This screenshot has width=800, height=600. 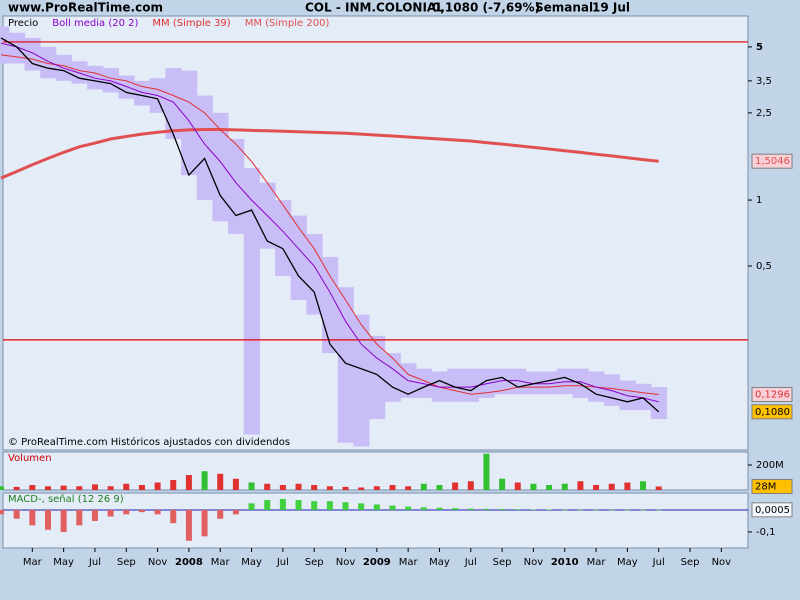 I want to click on x-tick-label: 2008, so click(x=189, y=562).